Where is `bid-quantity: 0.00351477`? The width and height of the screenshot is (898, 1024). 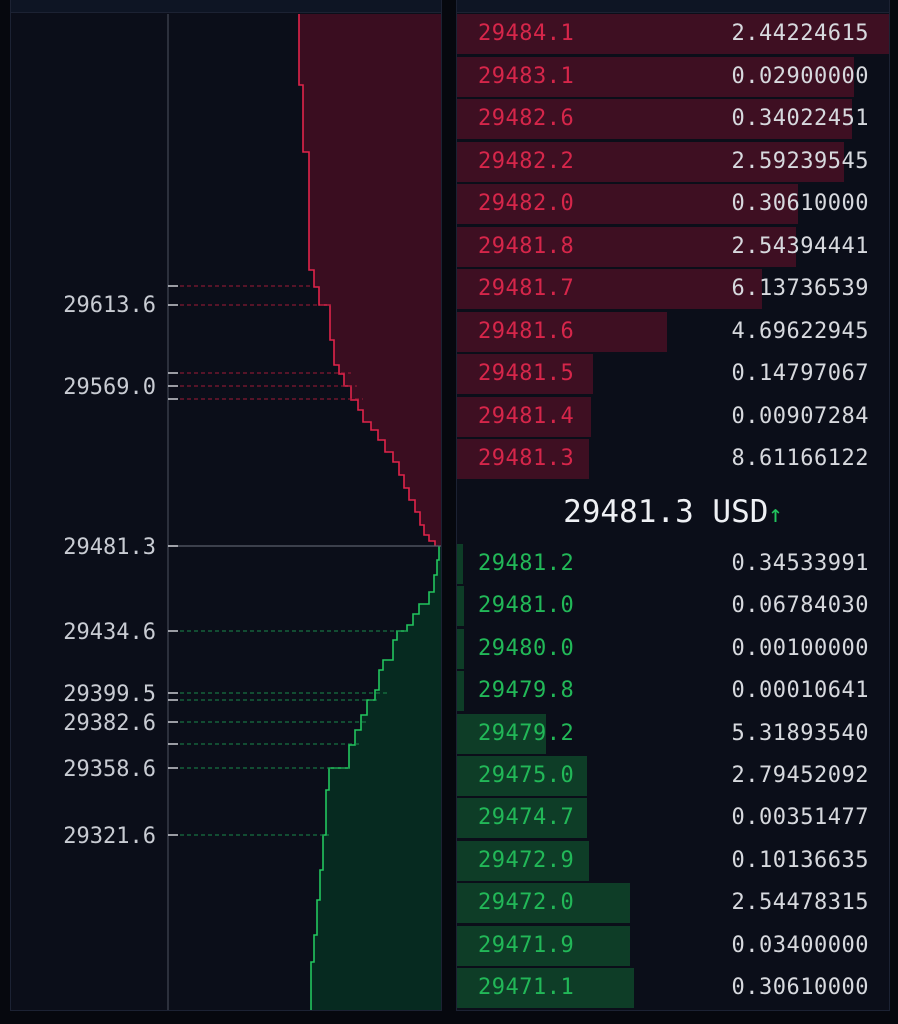 bid-quantity: 0.00351477 is located at coordinates (800, 818).